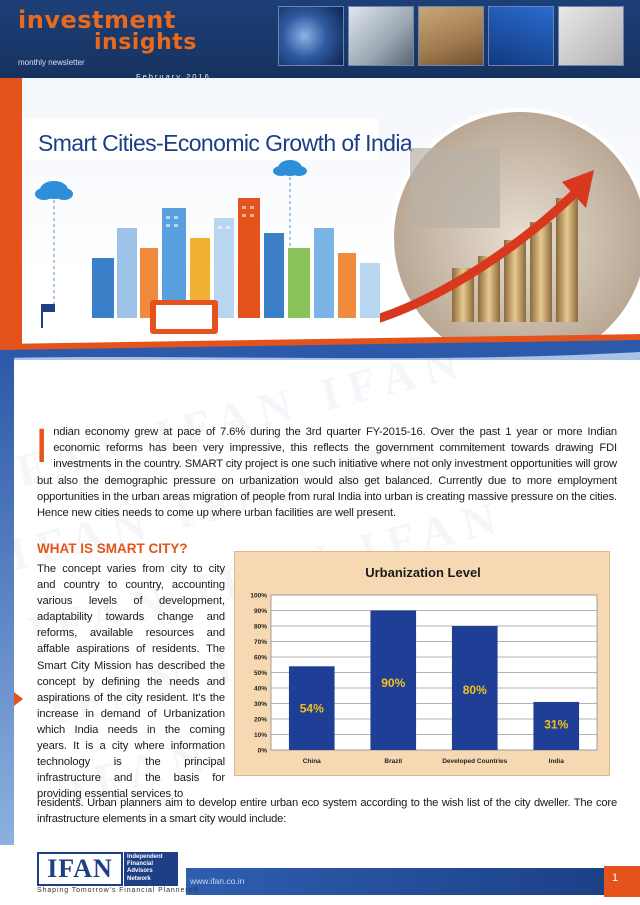 This screenshot has height=905, width=640. I want to click on globe-photo, so click(311, 36).